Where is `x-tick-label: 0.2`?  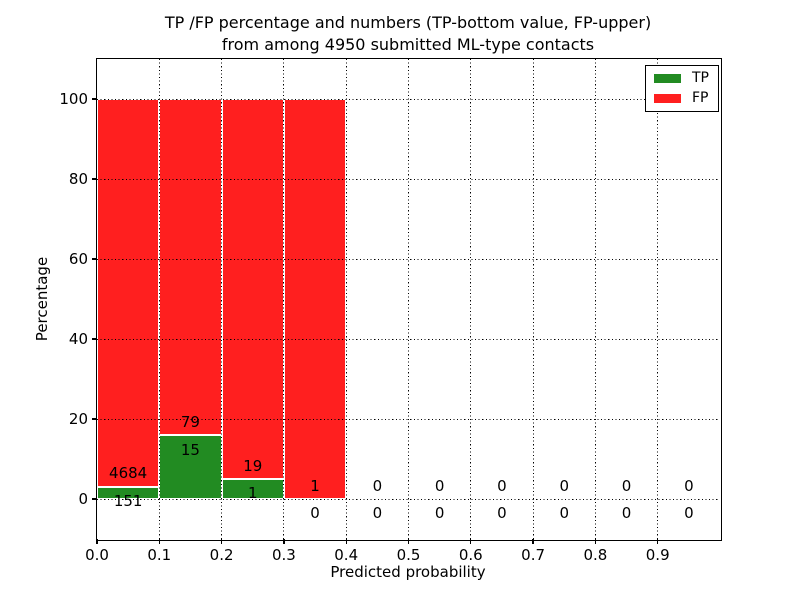
x-tick-label: 0.2 is located at coordinates (221, 555).